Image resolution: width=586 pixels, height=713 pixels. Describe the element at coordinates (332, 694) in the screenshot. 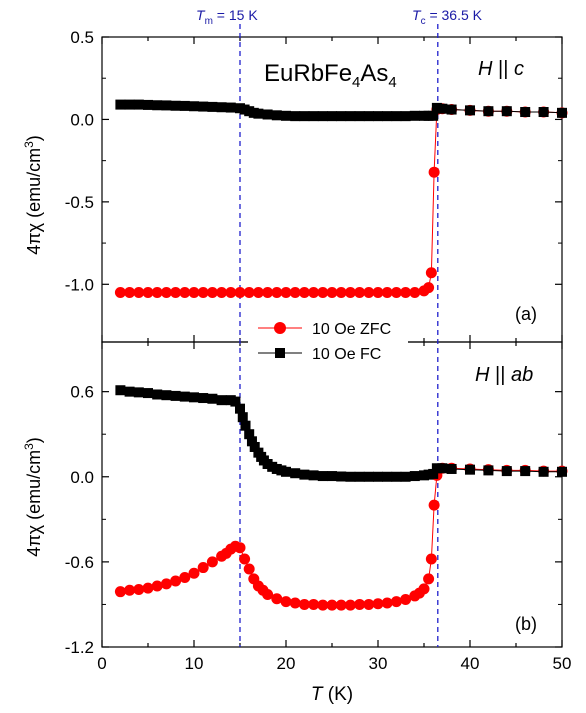

I see `x-axis-label: T (K)` at that location.